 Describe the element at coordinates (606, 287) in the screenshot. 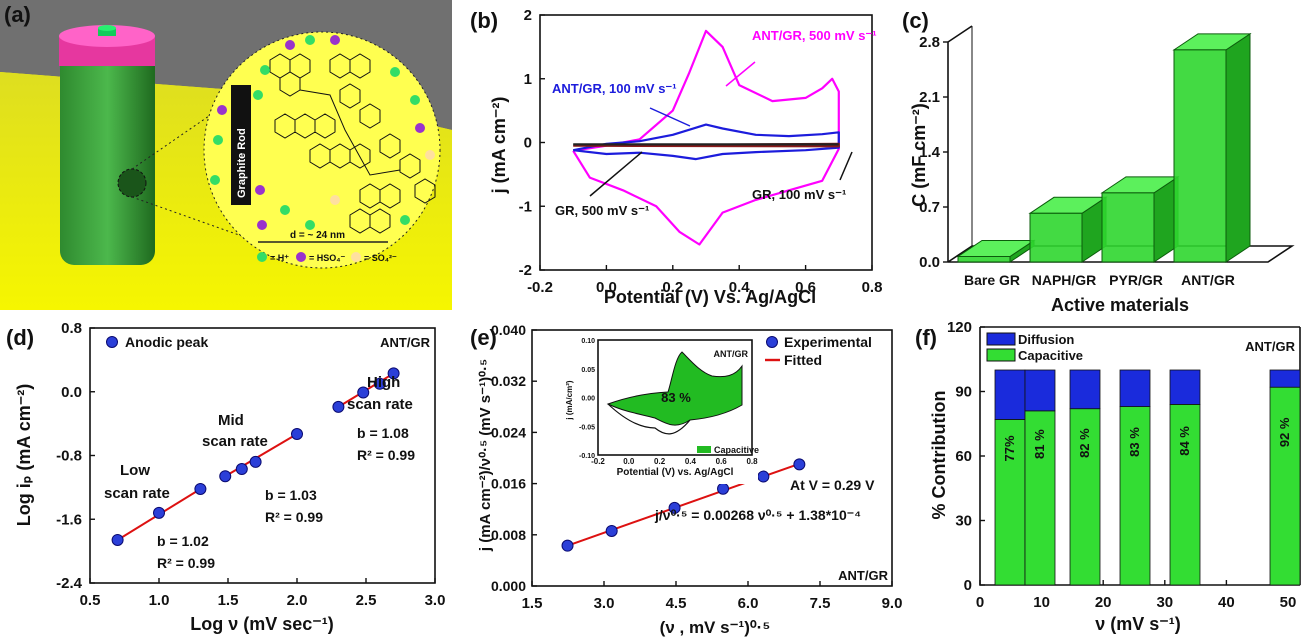

I see `x-tick-label-b: 0.0` at that location.